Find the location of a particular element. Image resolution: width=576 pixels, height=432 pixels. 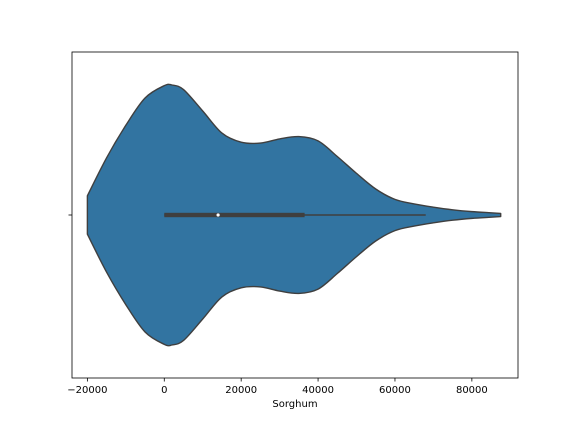

interquartile-box is located at coordinates (234, 215).